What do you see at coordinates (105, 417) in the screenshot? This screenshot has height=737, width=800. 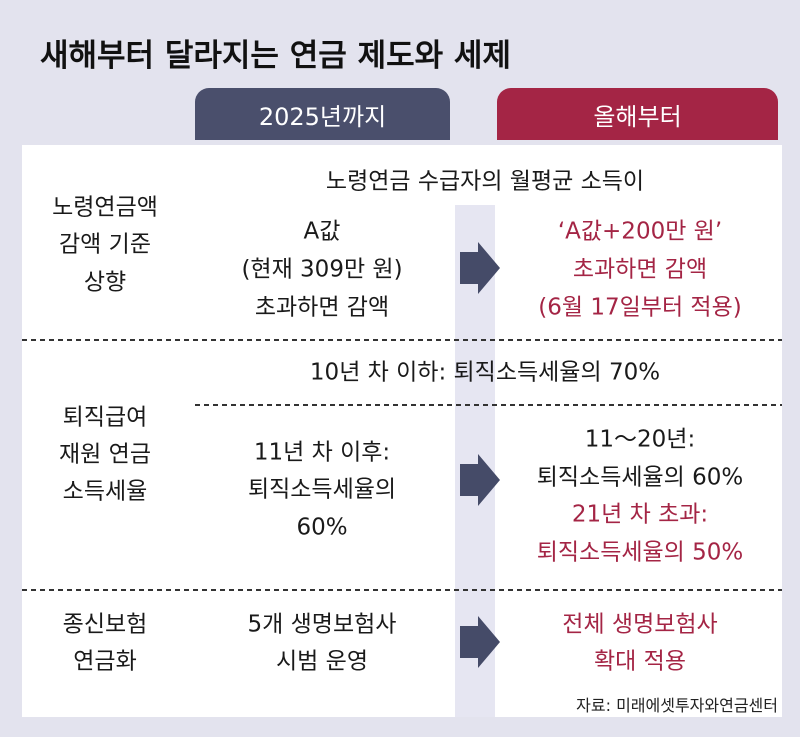 I see `row-label: 퇴직급여` at bounding box center [105, 417].